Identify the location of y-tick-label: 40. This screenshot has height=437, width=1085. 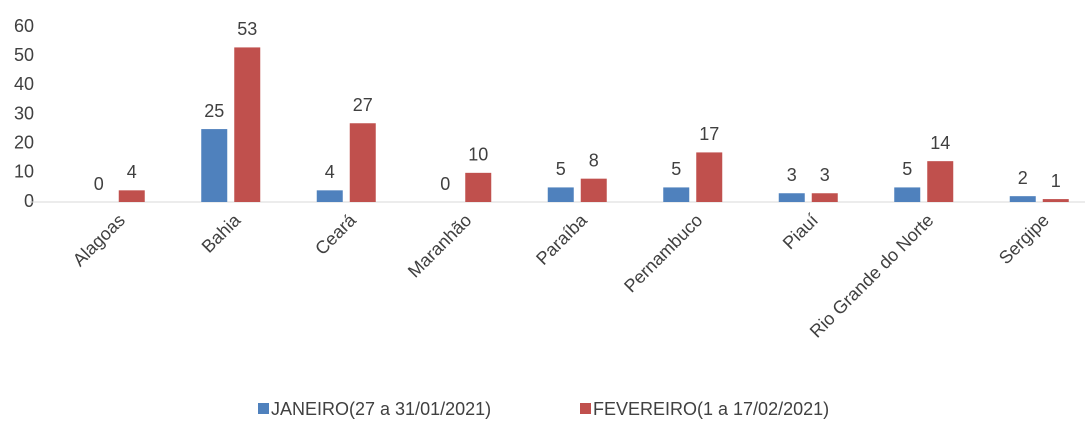
(24, 84).